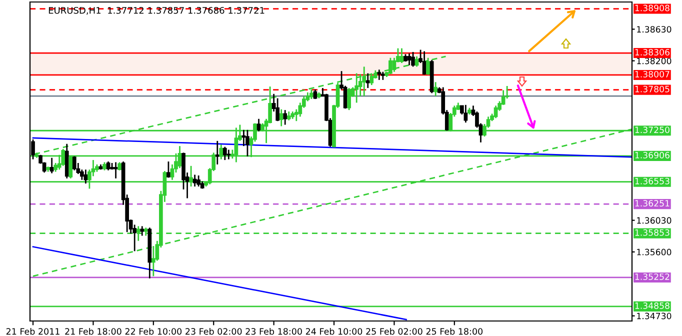  I want to click on x-tick-label: 25 Feb 18:00, so click(454, 331).